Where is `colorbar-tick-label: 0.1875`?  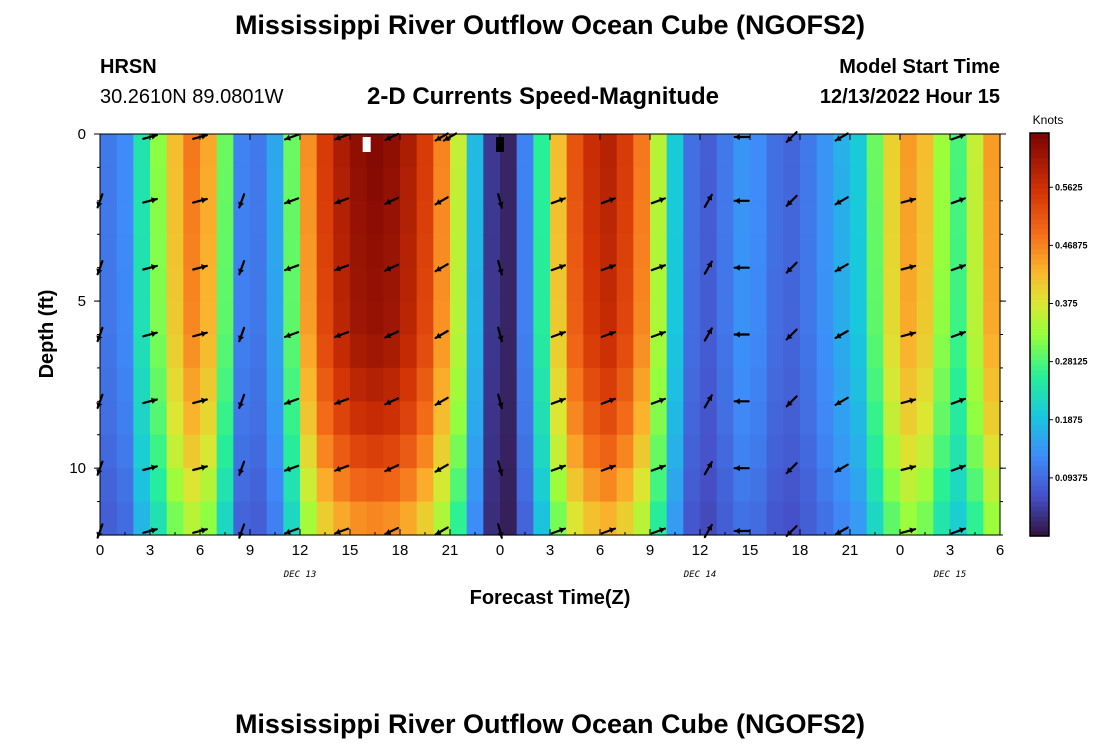
colorbar-tick-label: 0.1875 is located at coordinates (1069, 420).